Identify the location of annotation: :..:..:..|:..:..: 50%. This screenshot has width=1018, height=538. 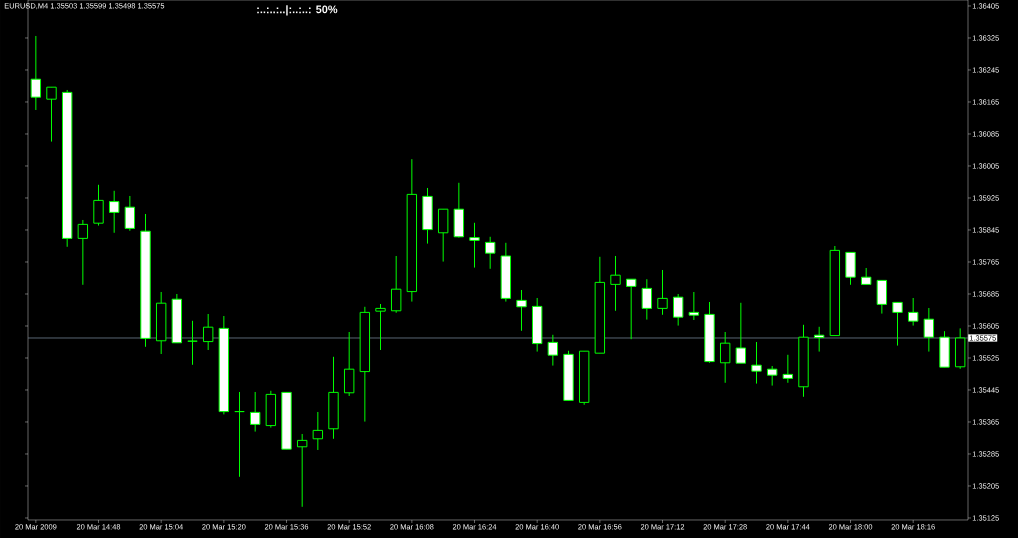
(297, 10).